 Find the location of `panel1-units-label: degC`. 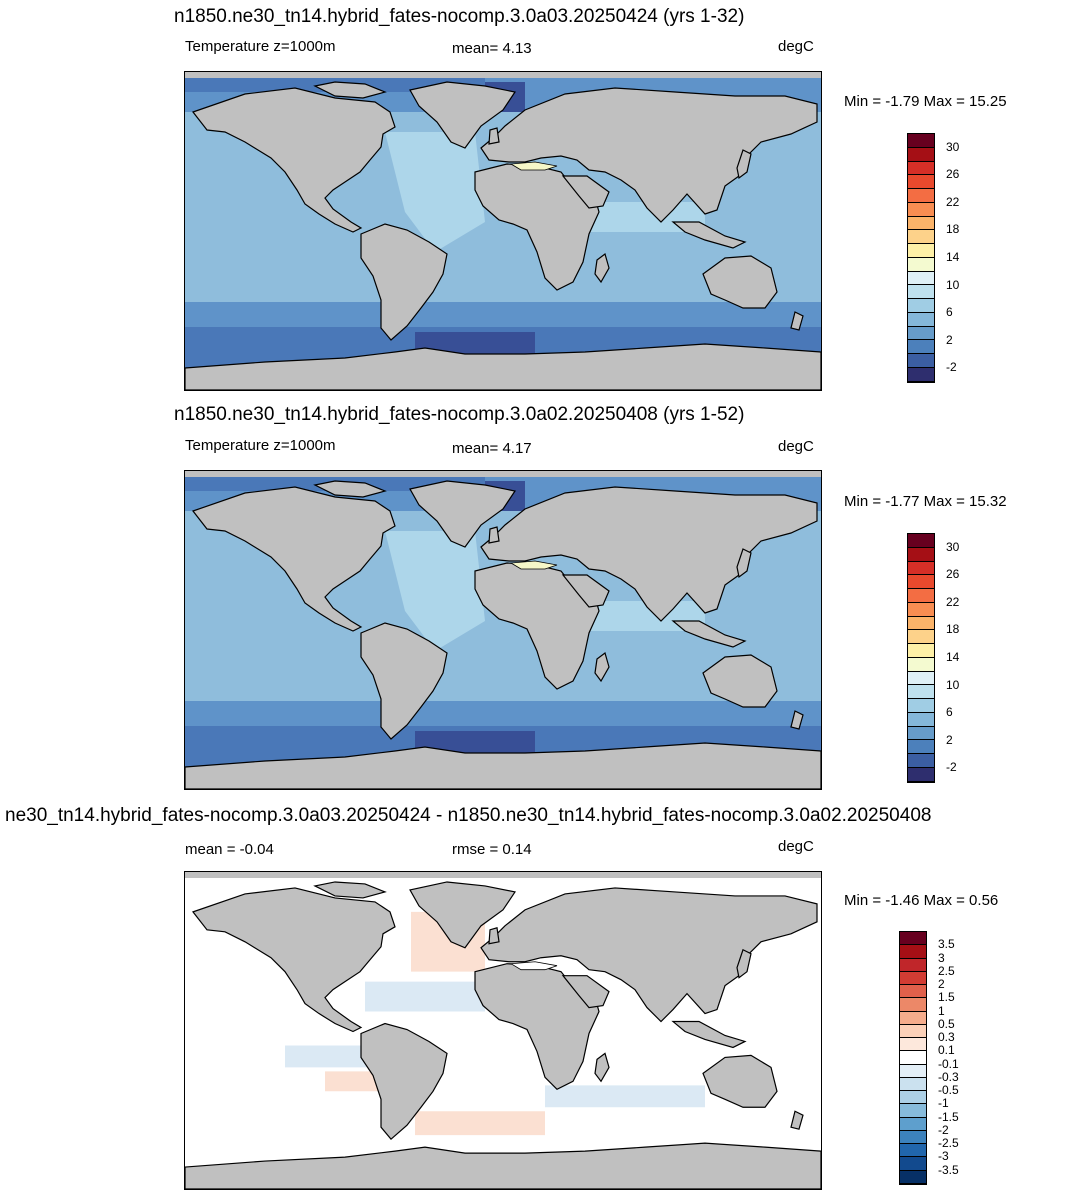

panel1-units-label: degC is located at coordinates (796, 46).